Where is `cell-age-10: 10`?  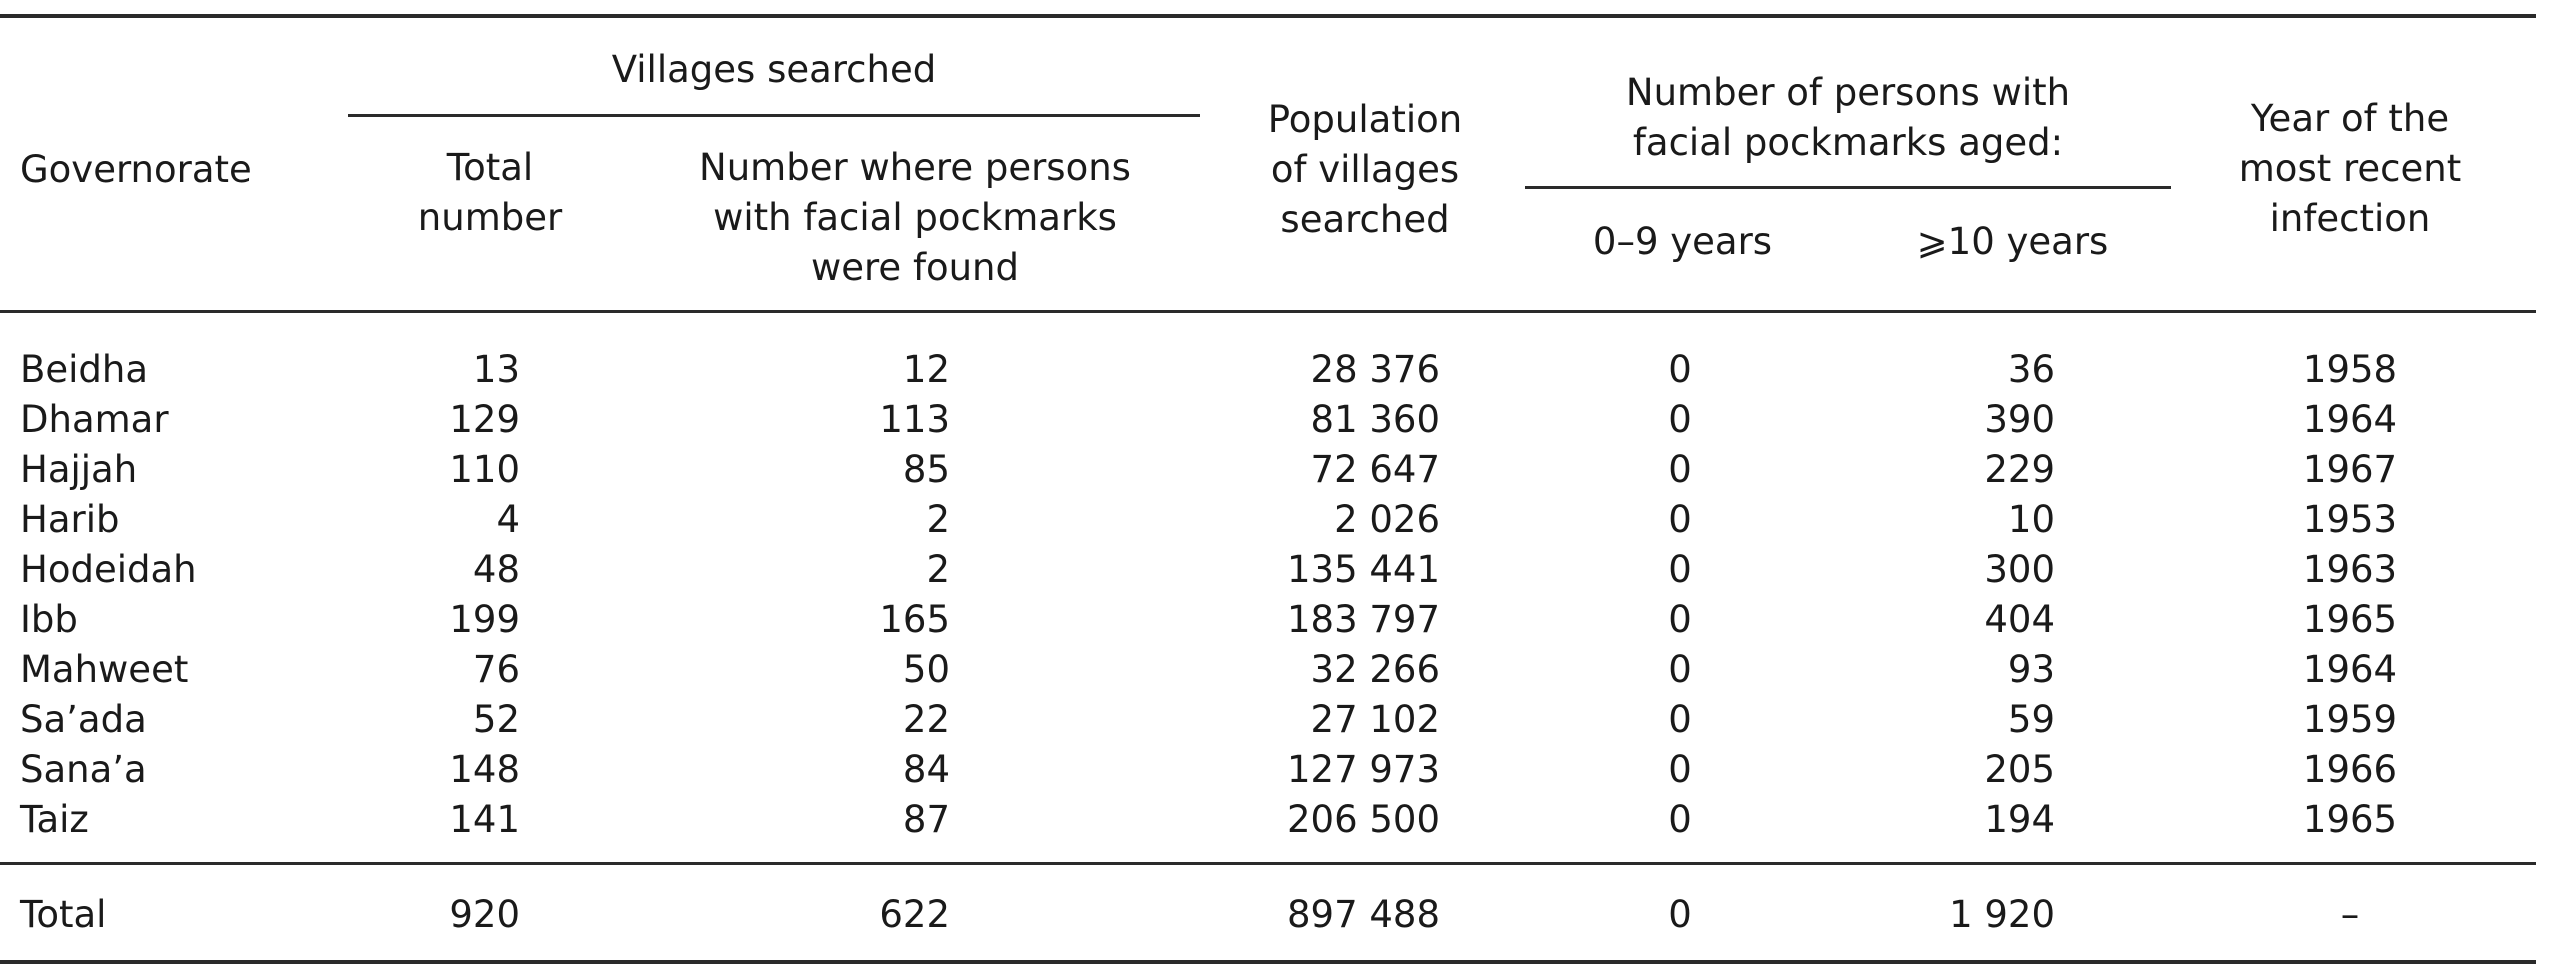 cell-age-10: 10 is located at coordinates (2031, 519).